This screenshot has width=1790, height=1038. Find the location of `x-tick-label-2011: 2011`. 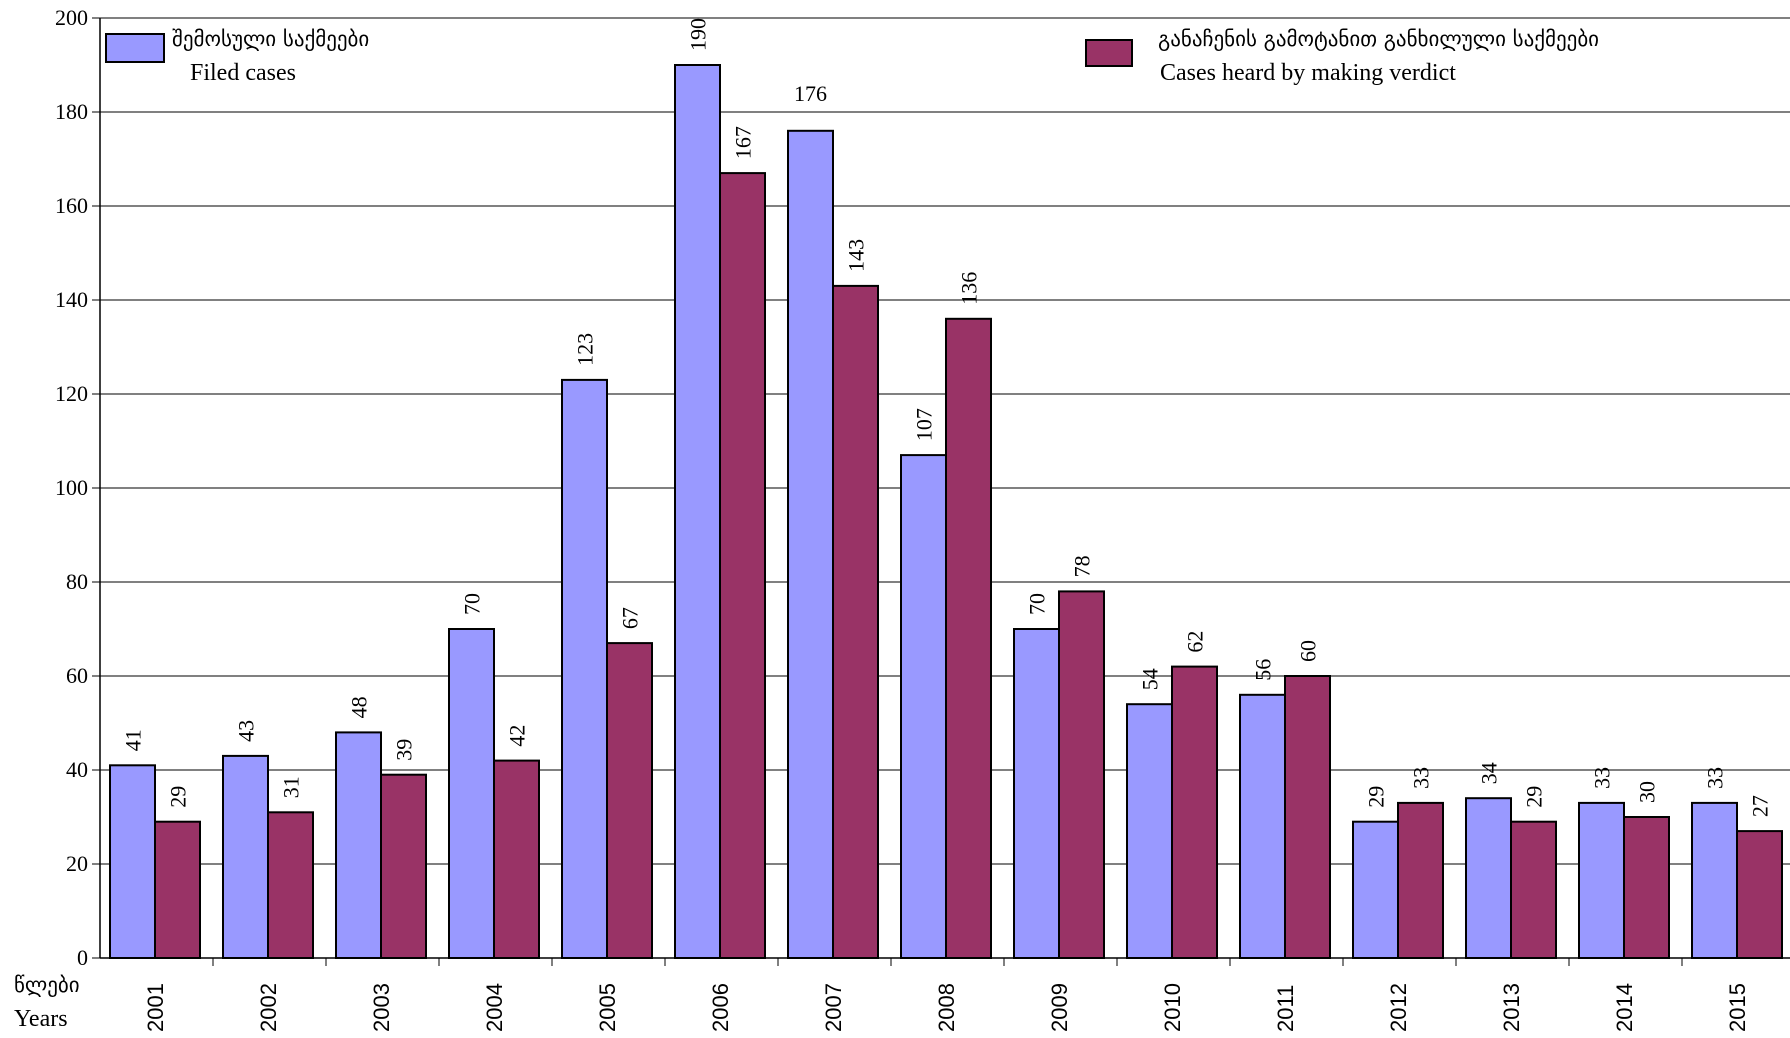

x-tick-label-2011: 2011 is located at coordinates (1285, 1008).